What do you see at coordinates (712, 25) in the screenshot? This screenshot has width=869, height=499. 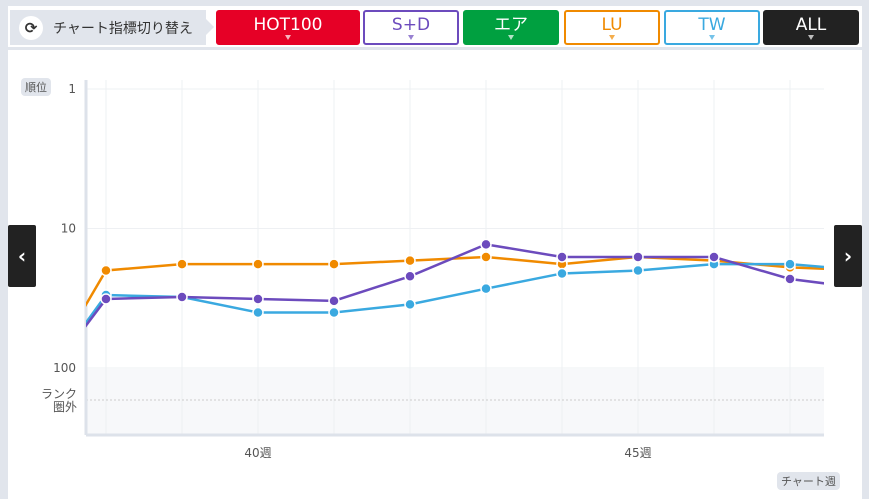 I see `tab-label: TW` at bounding box center [712, 25].